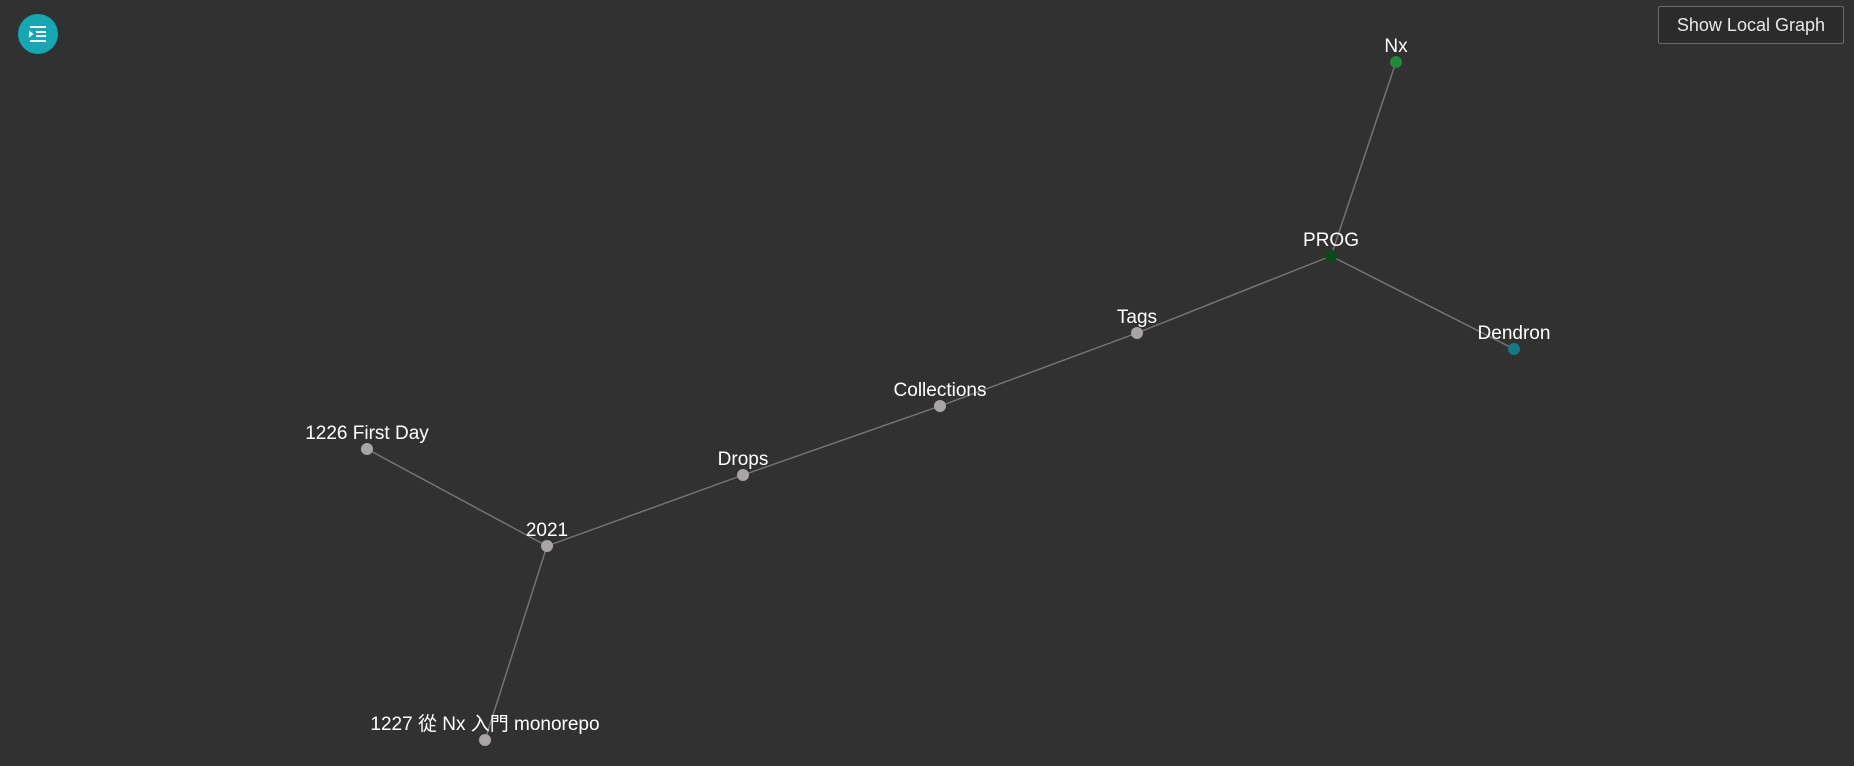  I want to click on graph-node-collections, so click(940, 406).